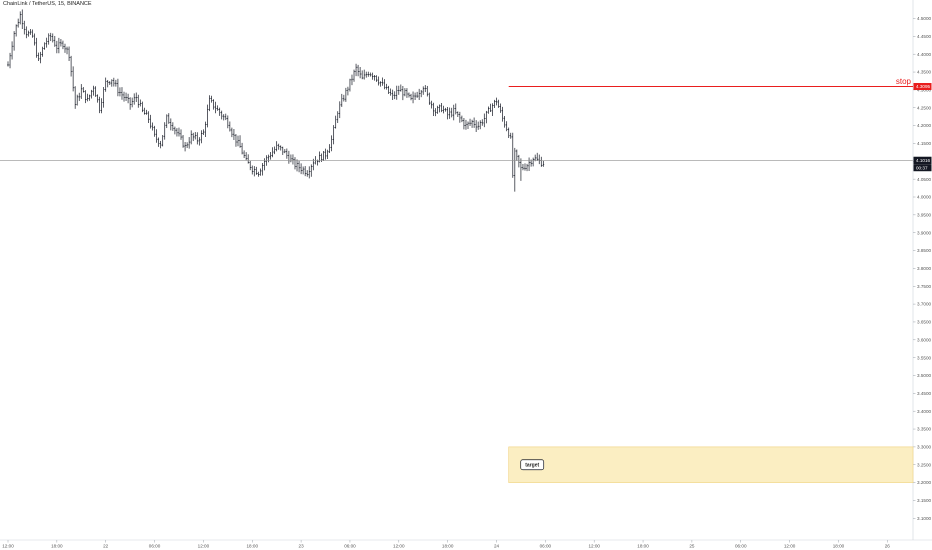 This screenshot has height=550, width=932. Describe the element at coordinates (924, 197) in the screenshot. I see `price-tick-label: 4.0000` at that location.